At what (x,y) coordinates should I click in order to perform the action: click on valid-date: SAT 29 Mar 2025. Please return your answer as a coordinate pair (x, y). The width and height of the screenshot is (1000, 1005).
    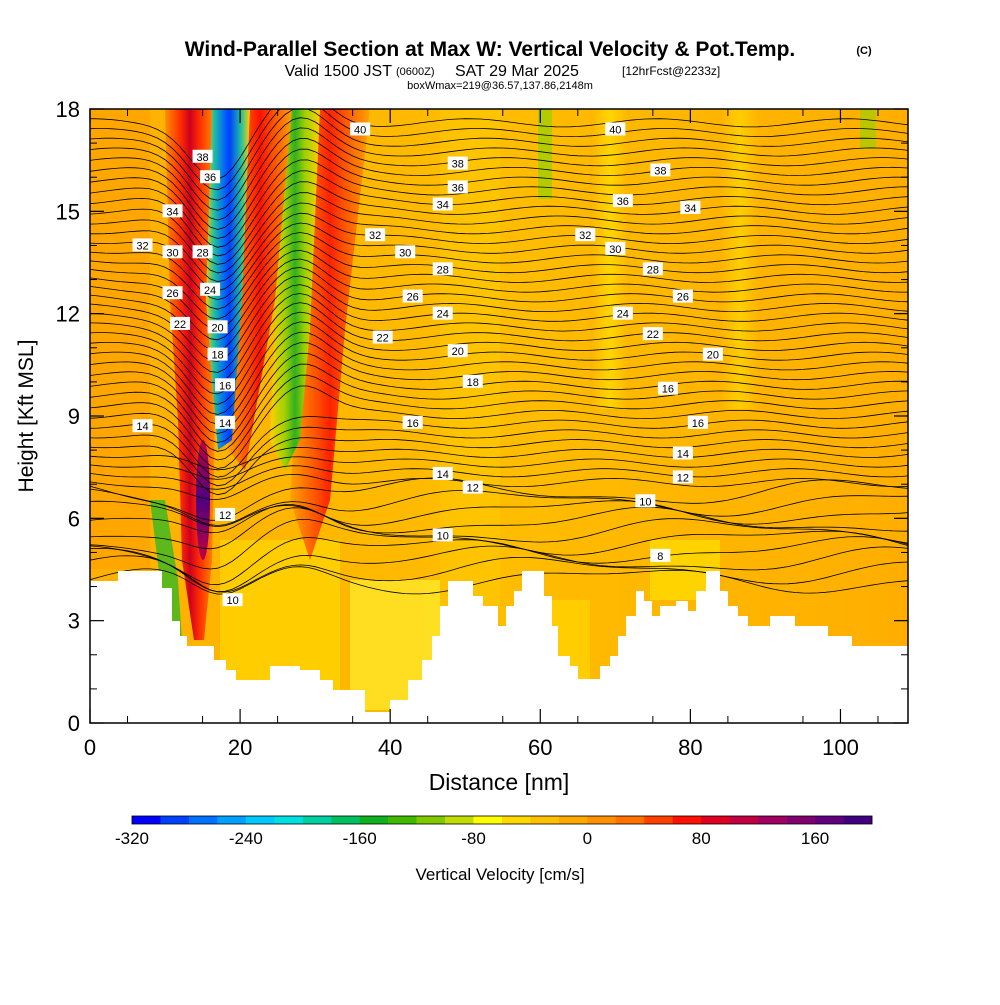
    Looking at the image, I should click on (517, 71).